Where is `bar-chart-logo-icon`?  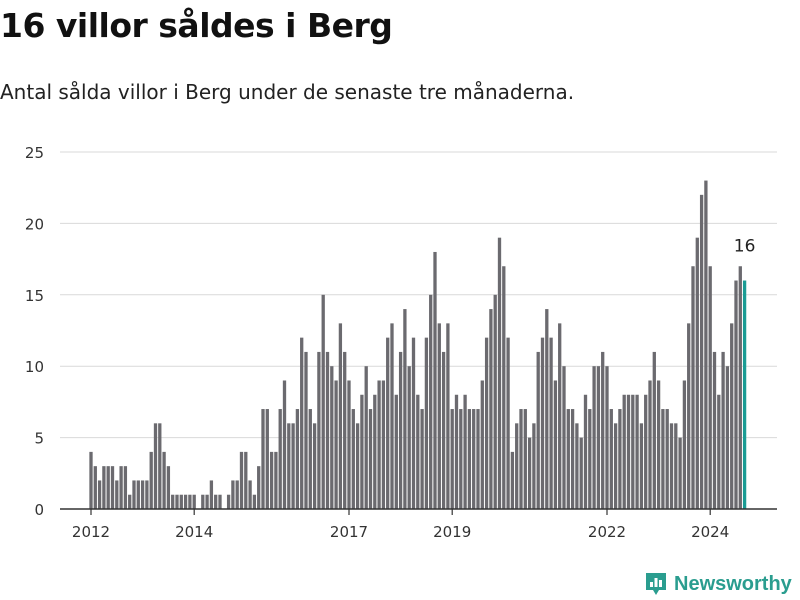 bar-chart-logo-icon is located at coordinates (656, 584).